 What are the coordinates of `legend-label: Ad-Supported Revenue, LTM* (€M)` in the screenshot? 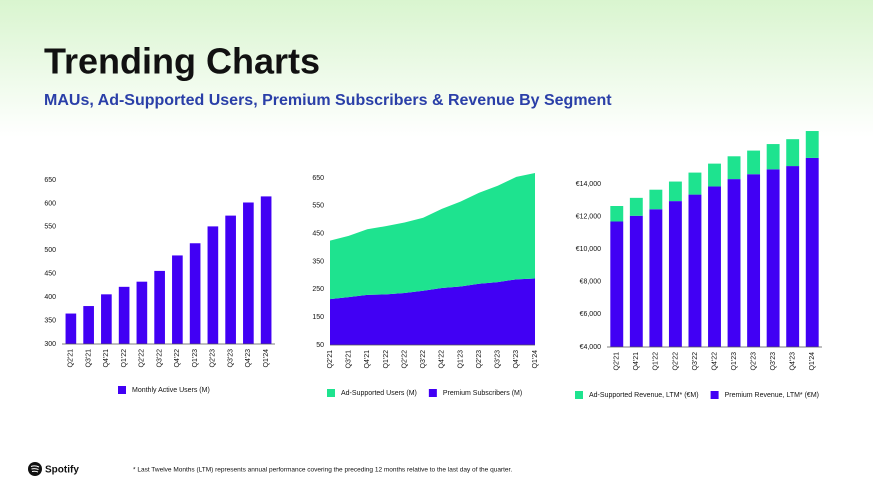 It's located at (644, 395).